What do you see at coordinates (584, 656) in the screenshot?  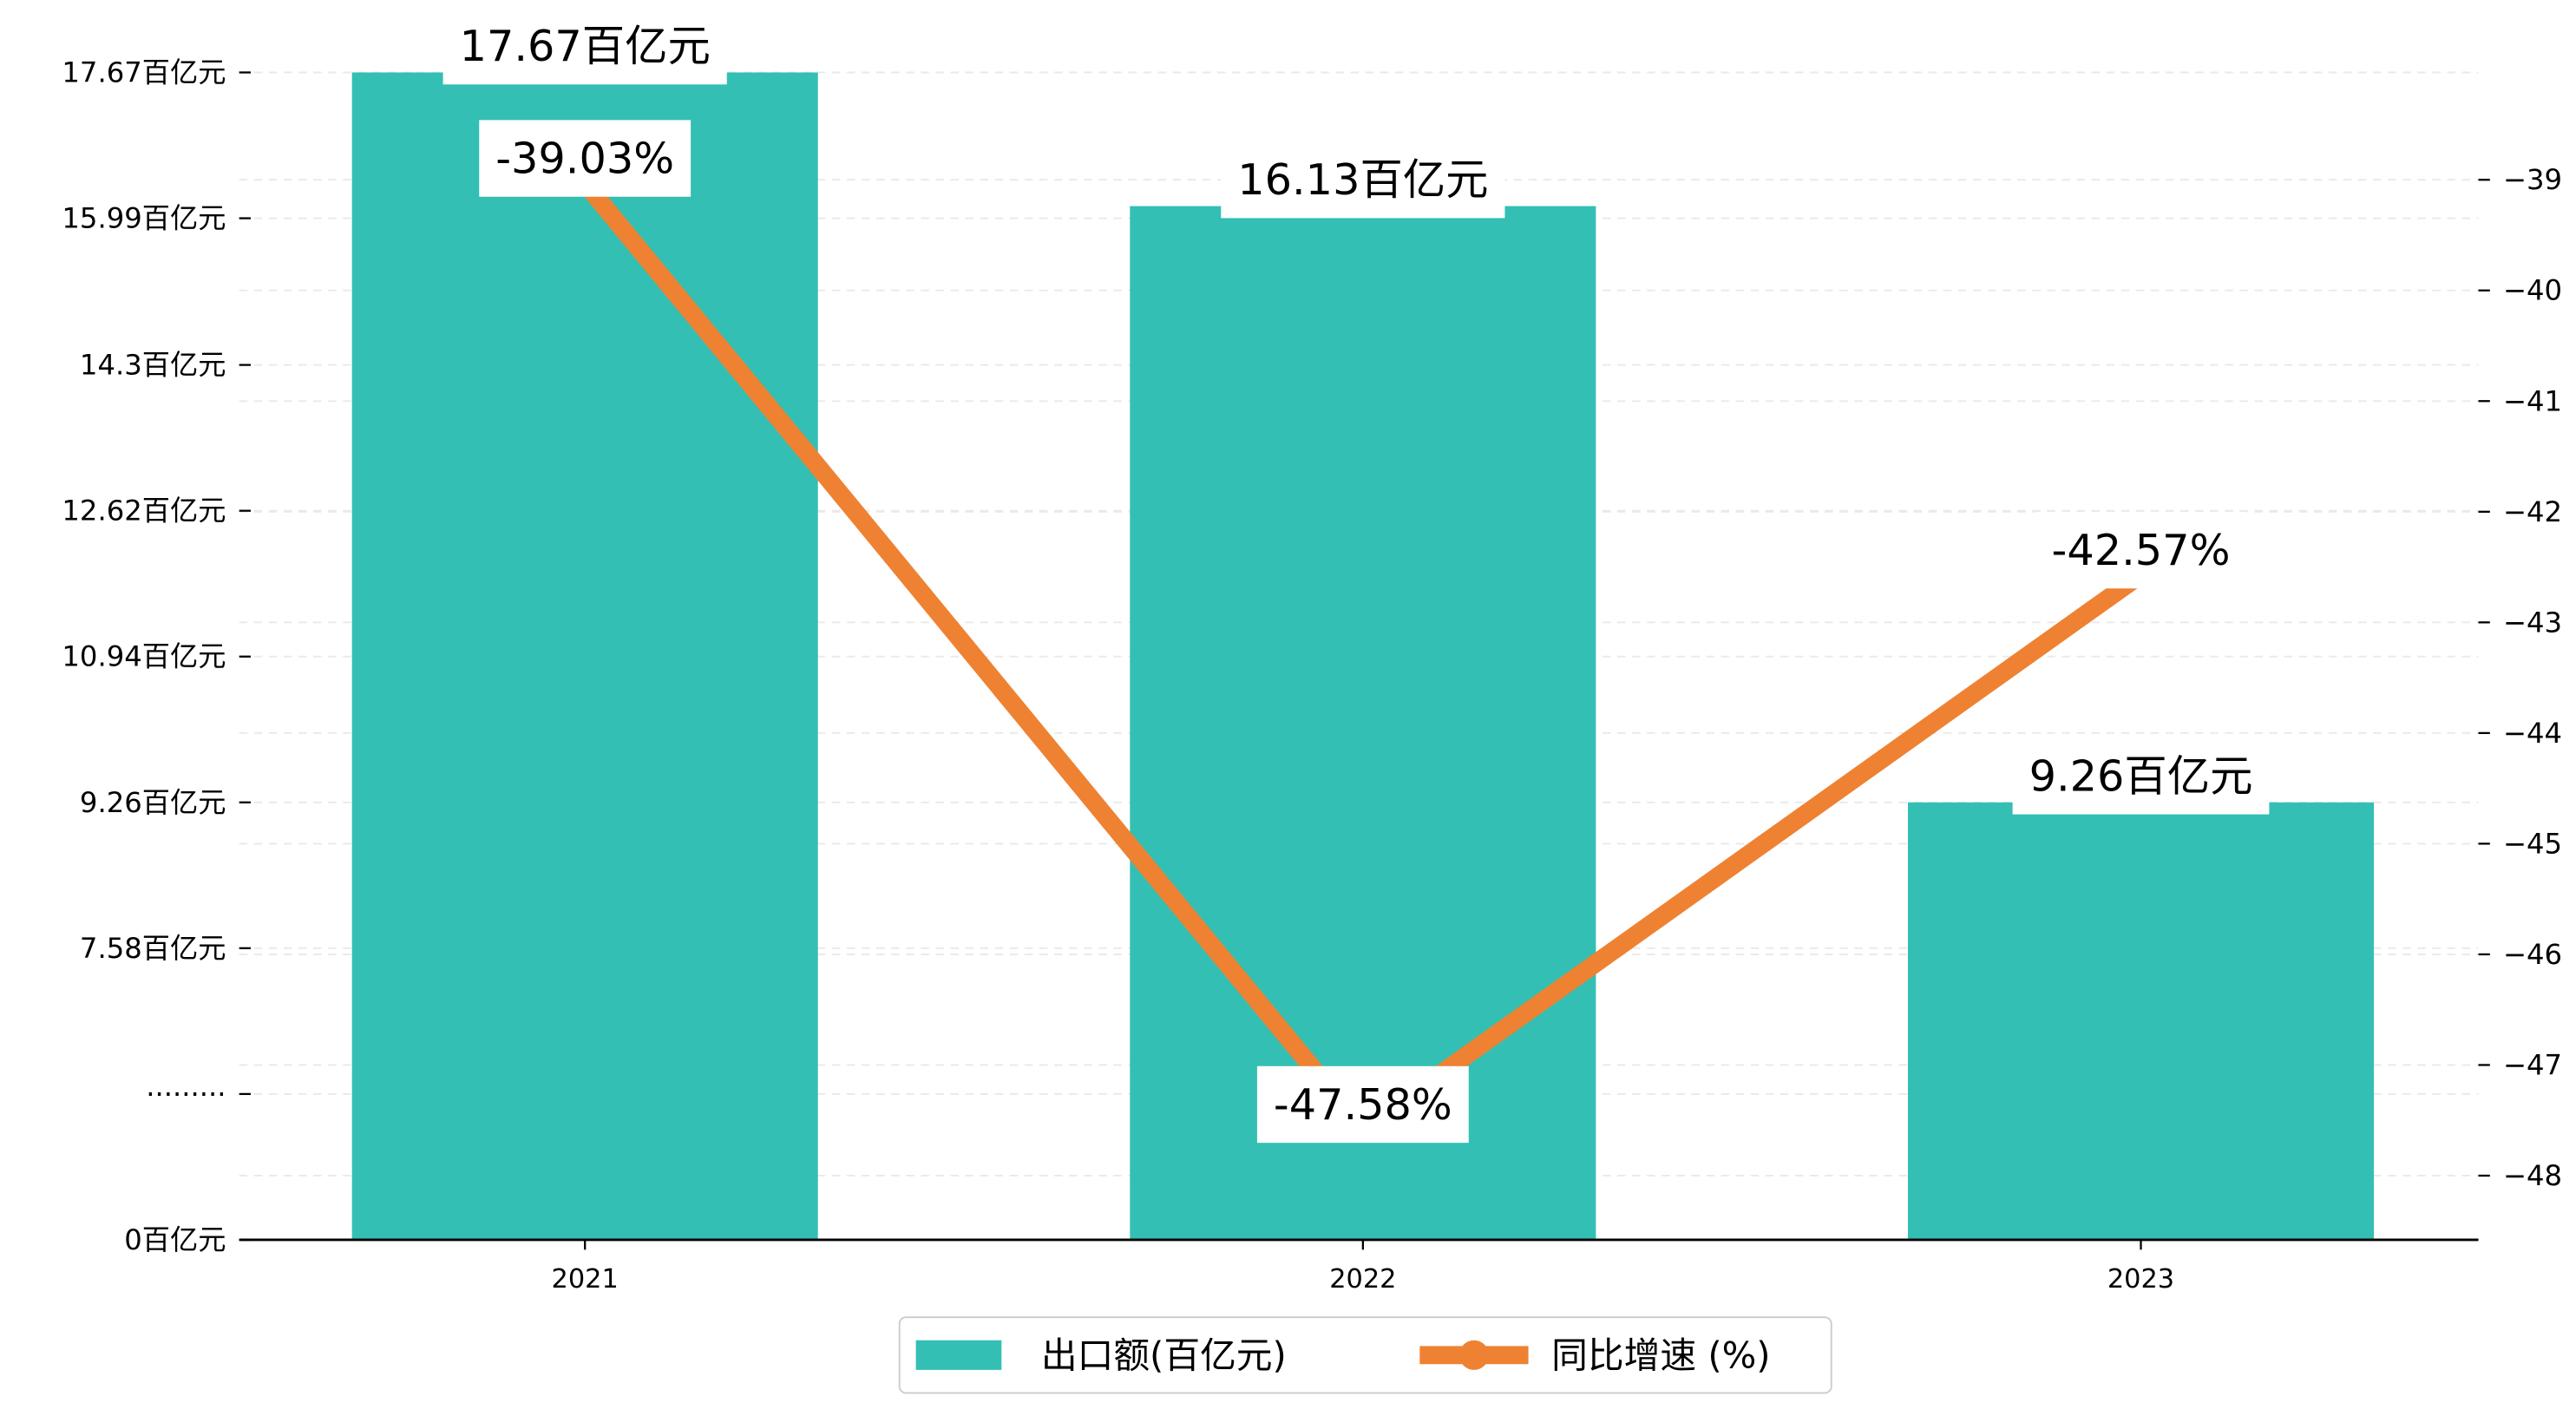 I see `bar-2021` at bounding box center [584, 656].